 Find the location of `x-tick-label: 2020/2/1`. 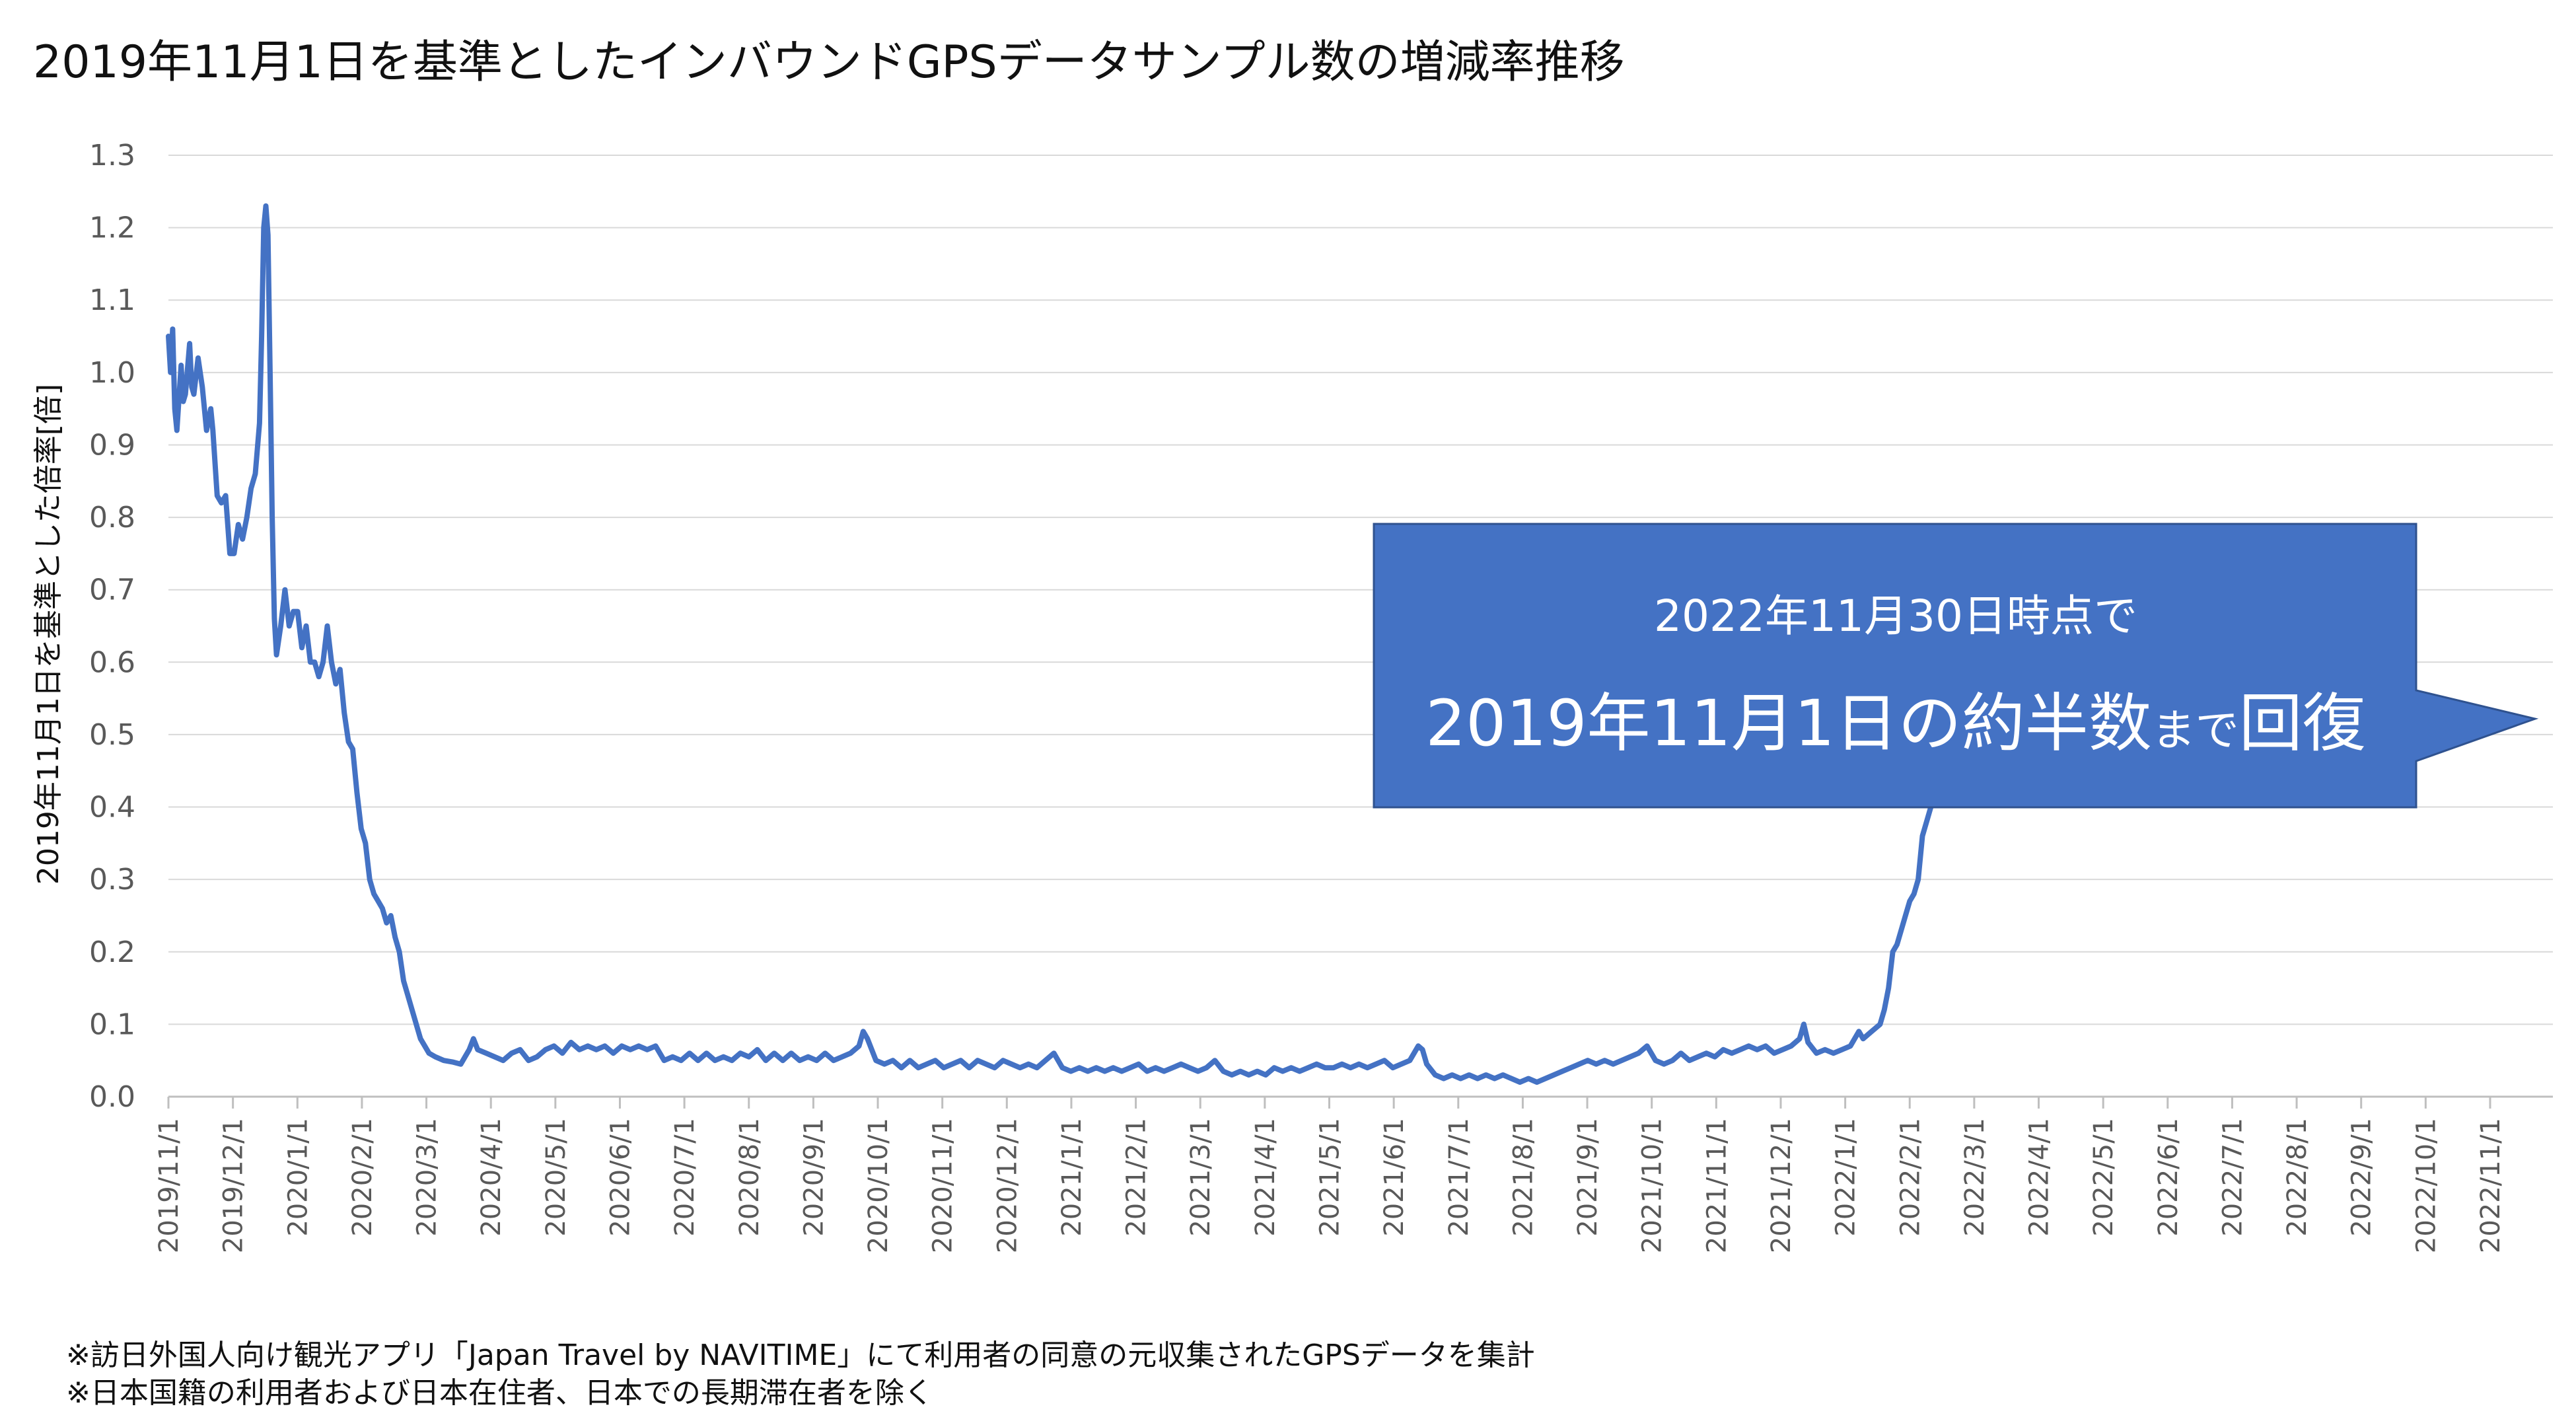

x-tick-label: 2020/2/1 is located at coordinates (363, 1177).